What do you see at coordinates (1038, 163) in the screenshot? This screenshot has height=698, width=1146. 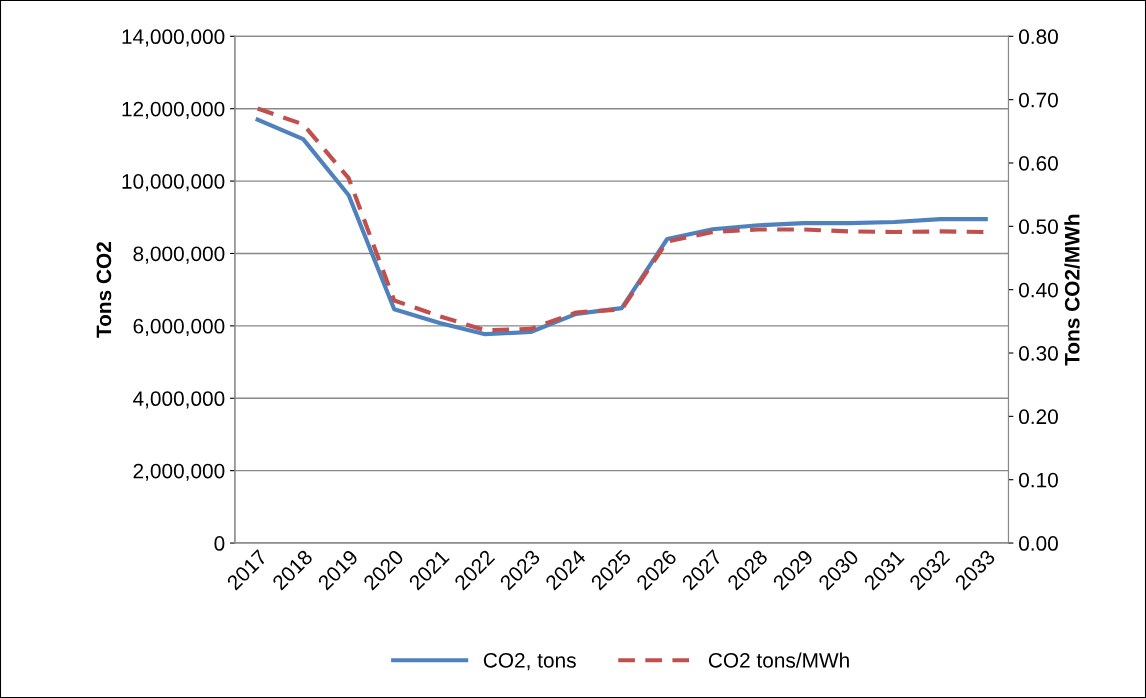 I see `y2-tick-label: 0.60` at bounding box center [1038, 163].